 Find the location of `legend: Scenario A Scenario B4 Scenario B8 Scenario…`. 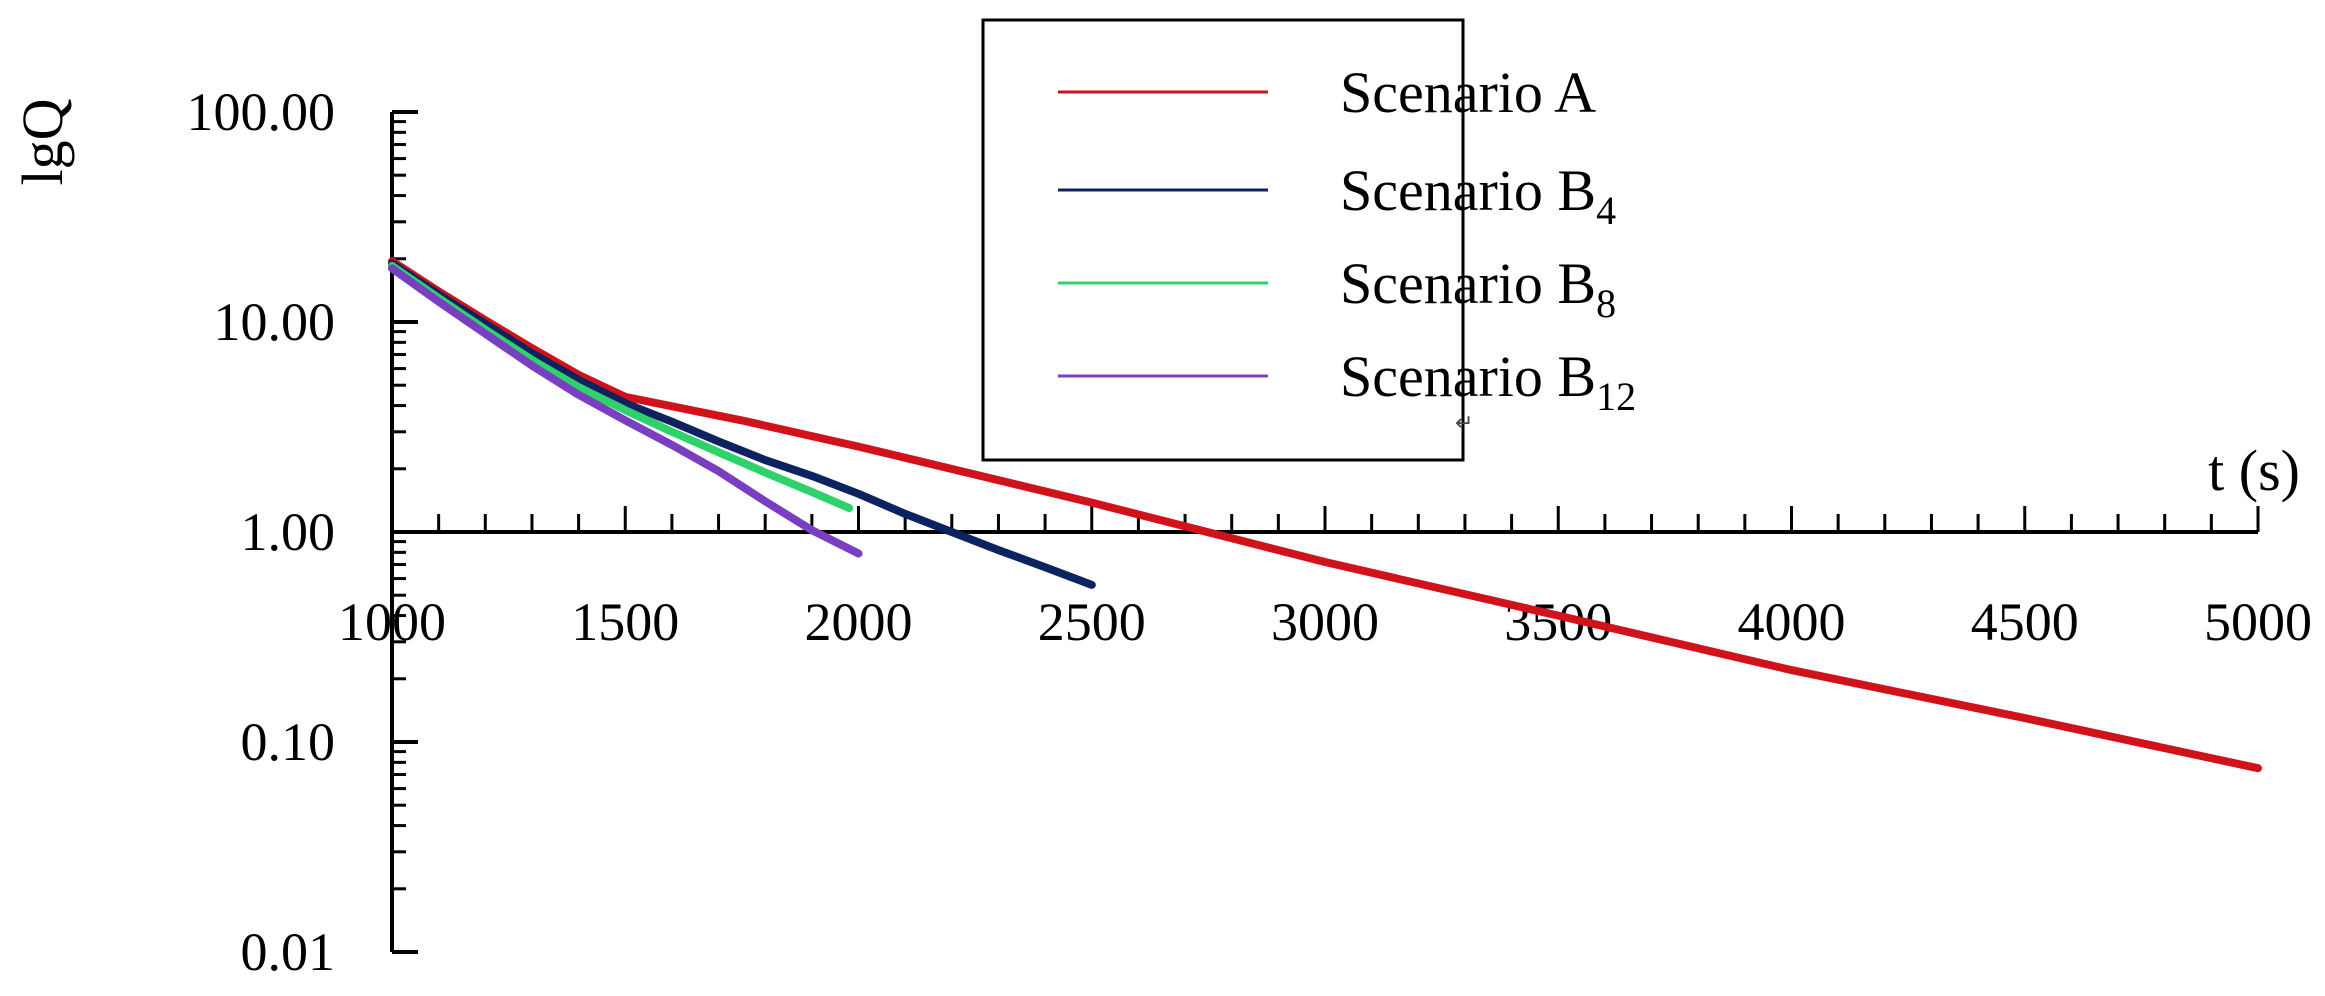

legend: Scenario A Scenario B4 Scenario B8 Scenario… is located at coordinates (1308, 240).